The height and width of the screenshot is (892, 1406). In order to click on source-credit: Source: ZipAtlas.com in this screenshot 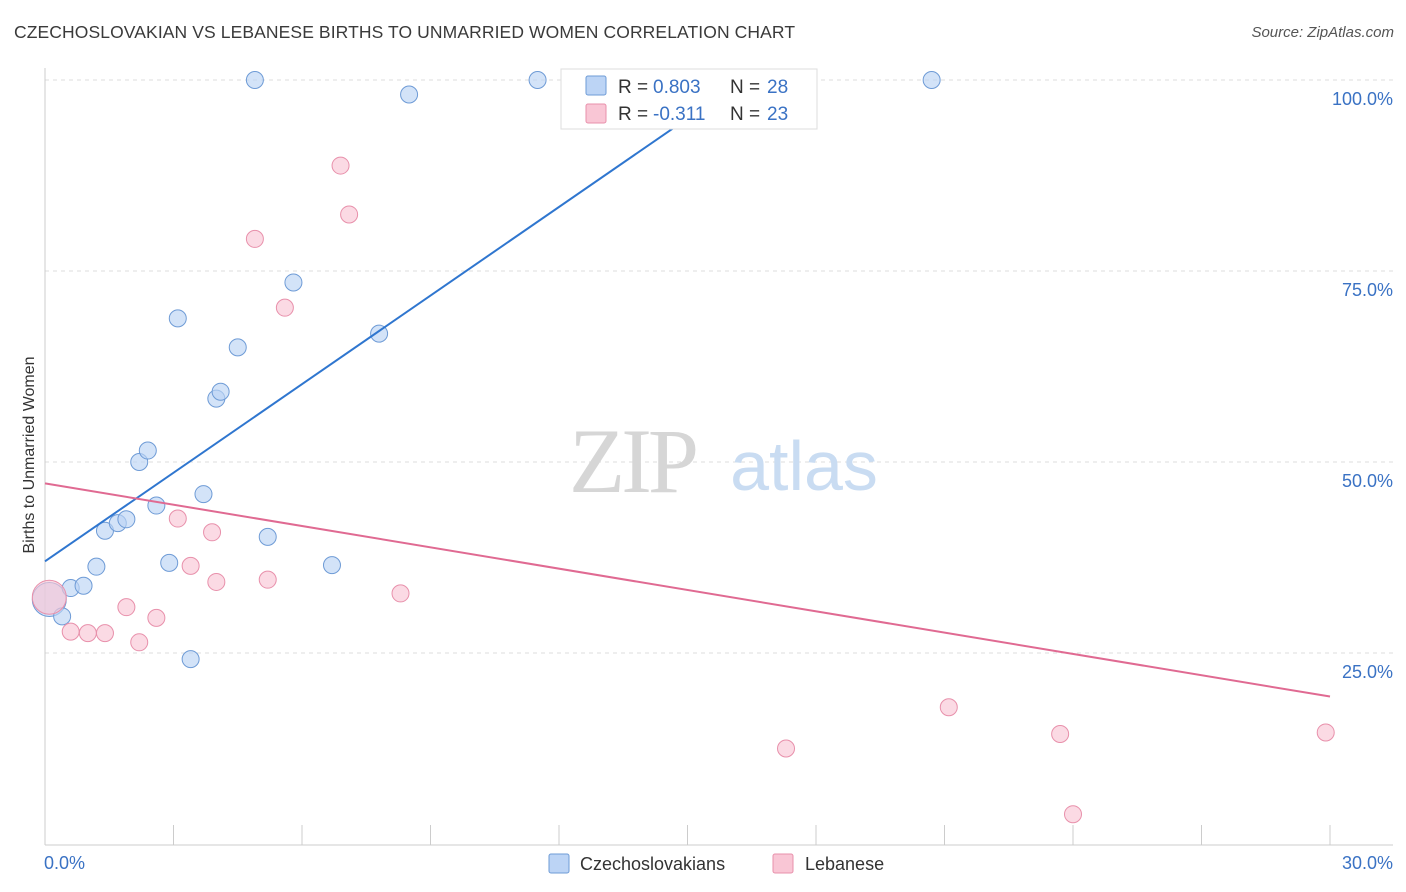, I will do `click(1322, 32)`.